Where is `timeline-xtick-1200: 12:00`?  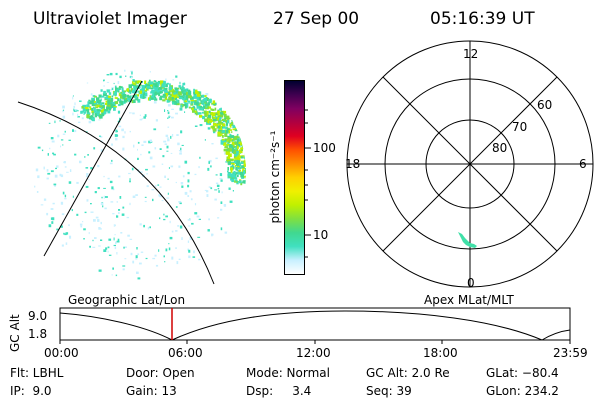
timeline-xtick-1200: 12:00 is located at coordinates (313, 353).